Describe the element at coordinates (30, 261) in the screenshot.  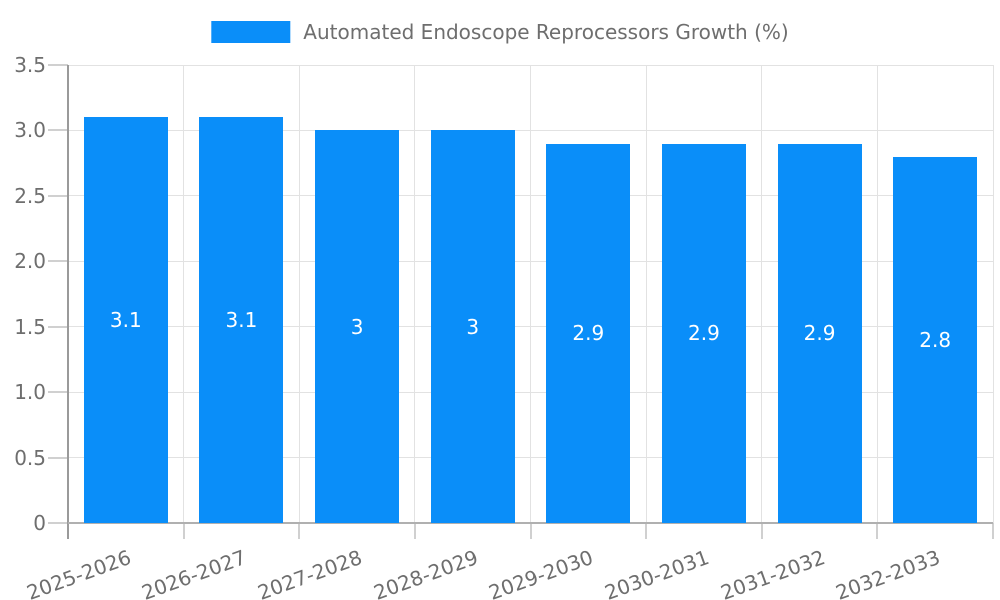
I see `y-axis-label: 2.0` at that location.